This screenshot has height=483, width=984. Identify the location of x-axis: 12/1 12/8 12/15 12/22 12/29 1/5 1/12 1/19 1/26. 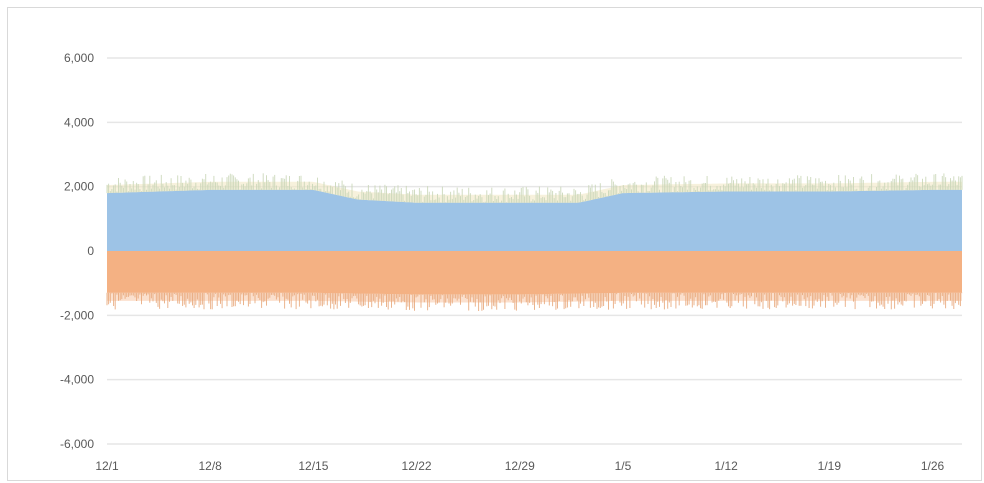
(519, 466).